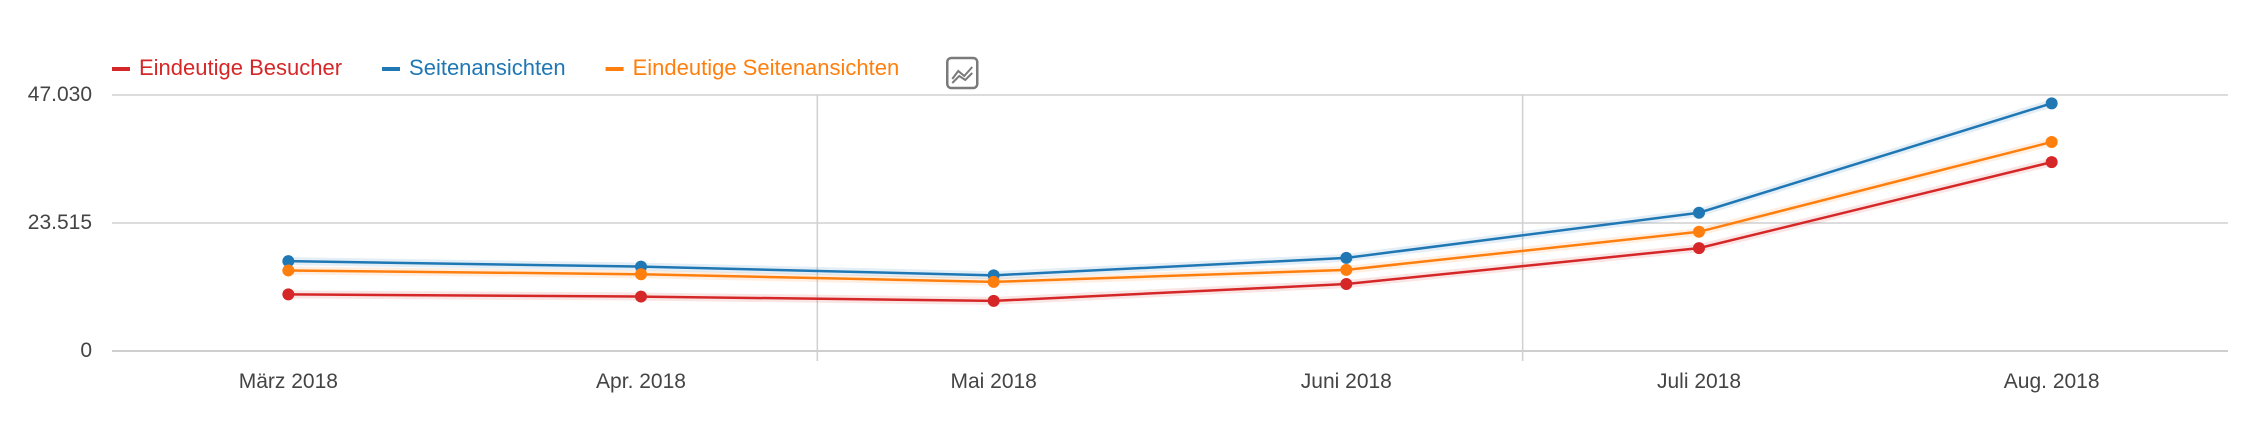  What do you see at coordinates (1346, 381) in the screenshot?
I see `x-tick-label: Juni 2018` at bounding box center [1346, 381].